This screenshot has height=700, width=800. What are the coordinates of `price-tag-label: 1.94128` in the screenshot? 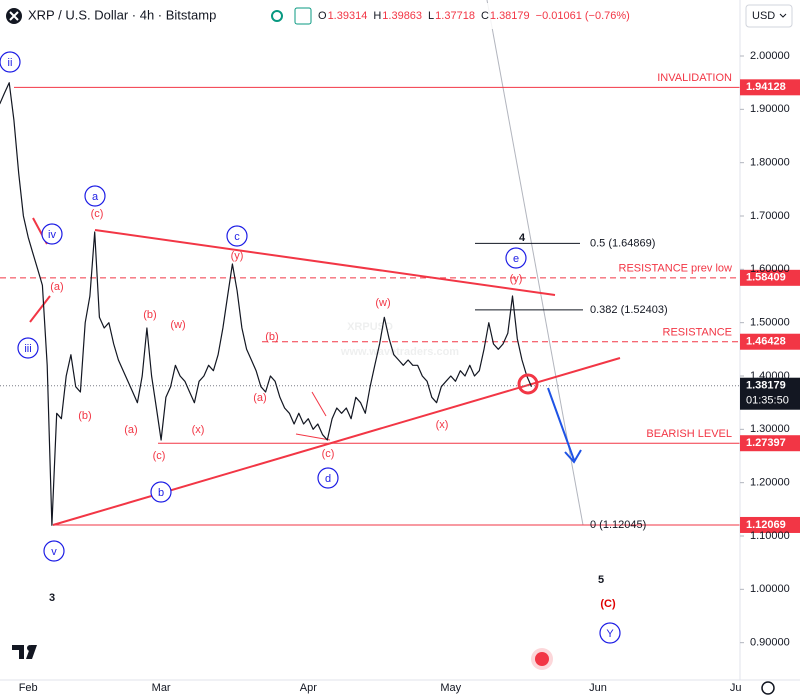 It's located at (766, 87).